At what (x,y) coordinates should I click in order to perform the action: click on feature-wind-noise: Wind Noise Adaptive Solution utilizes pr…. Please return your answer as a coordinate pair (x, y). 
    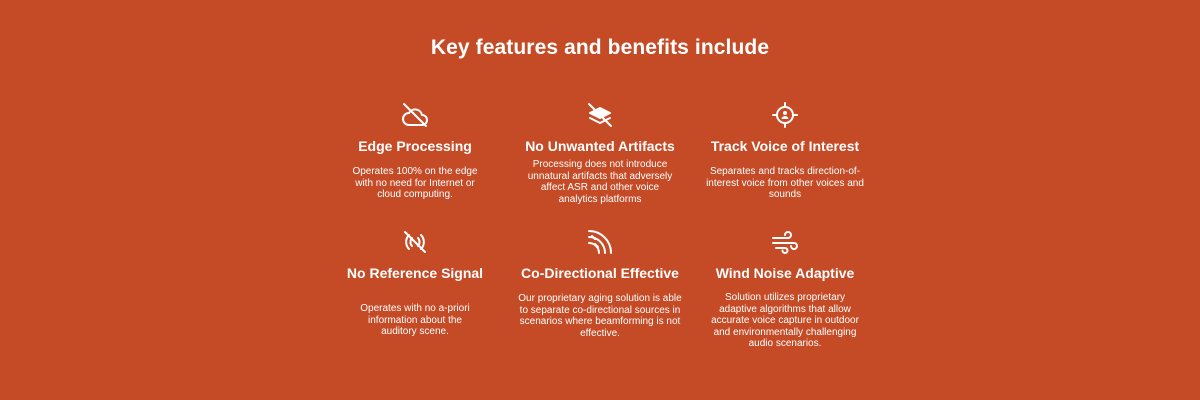
    Looking at the image, I should click on (785, 288).